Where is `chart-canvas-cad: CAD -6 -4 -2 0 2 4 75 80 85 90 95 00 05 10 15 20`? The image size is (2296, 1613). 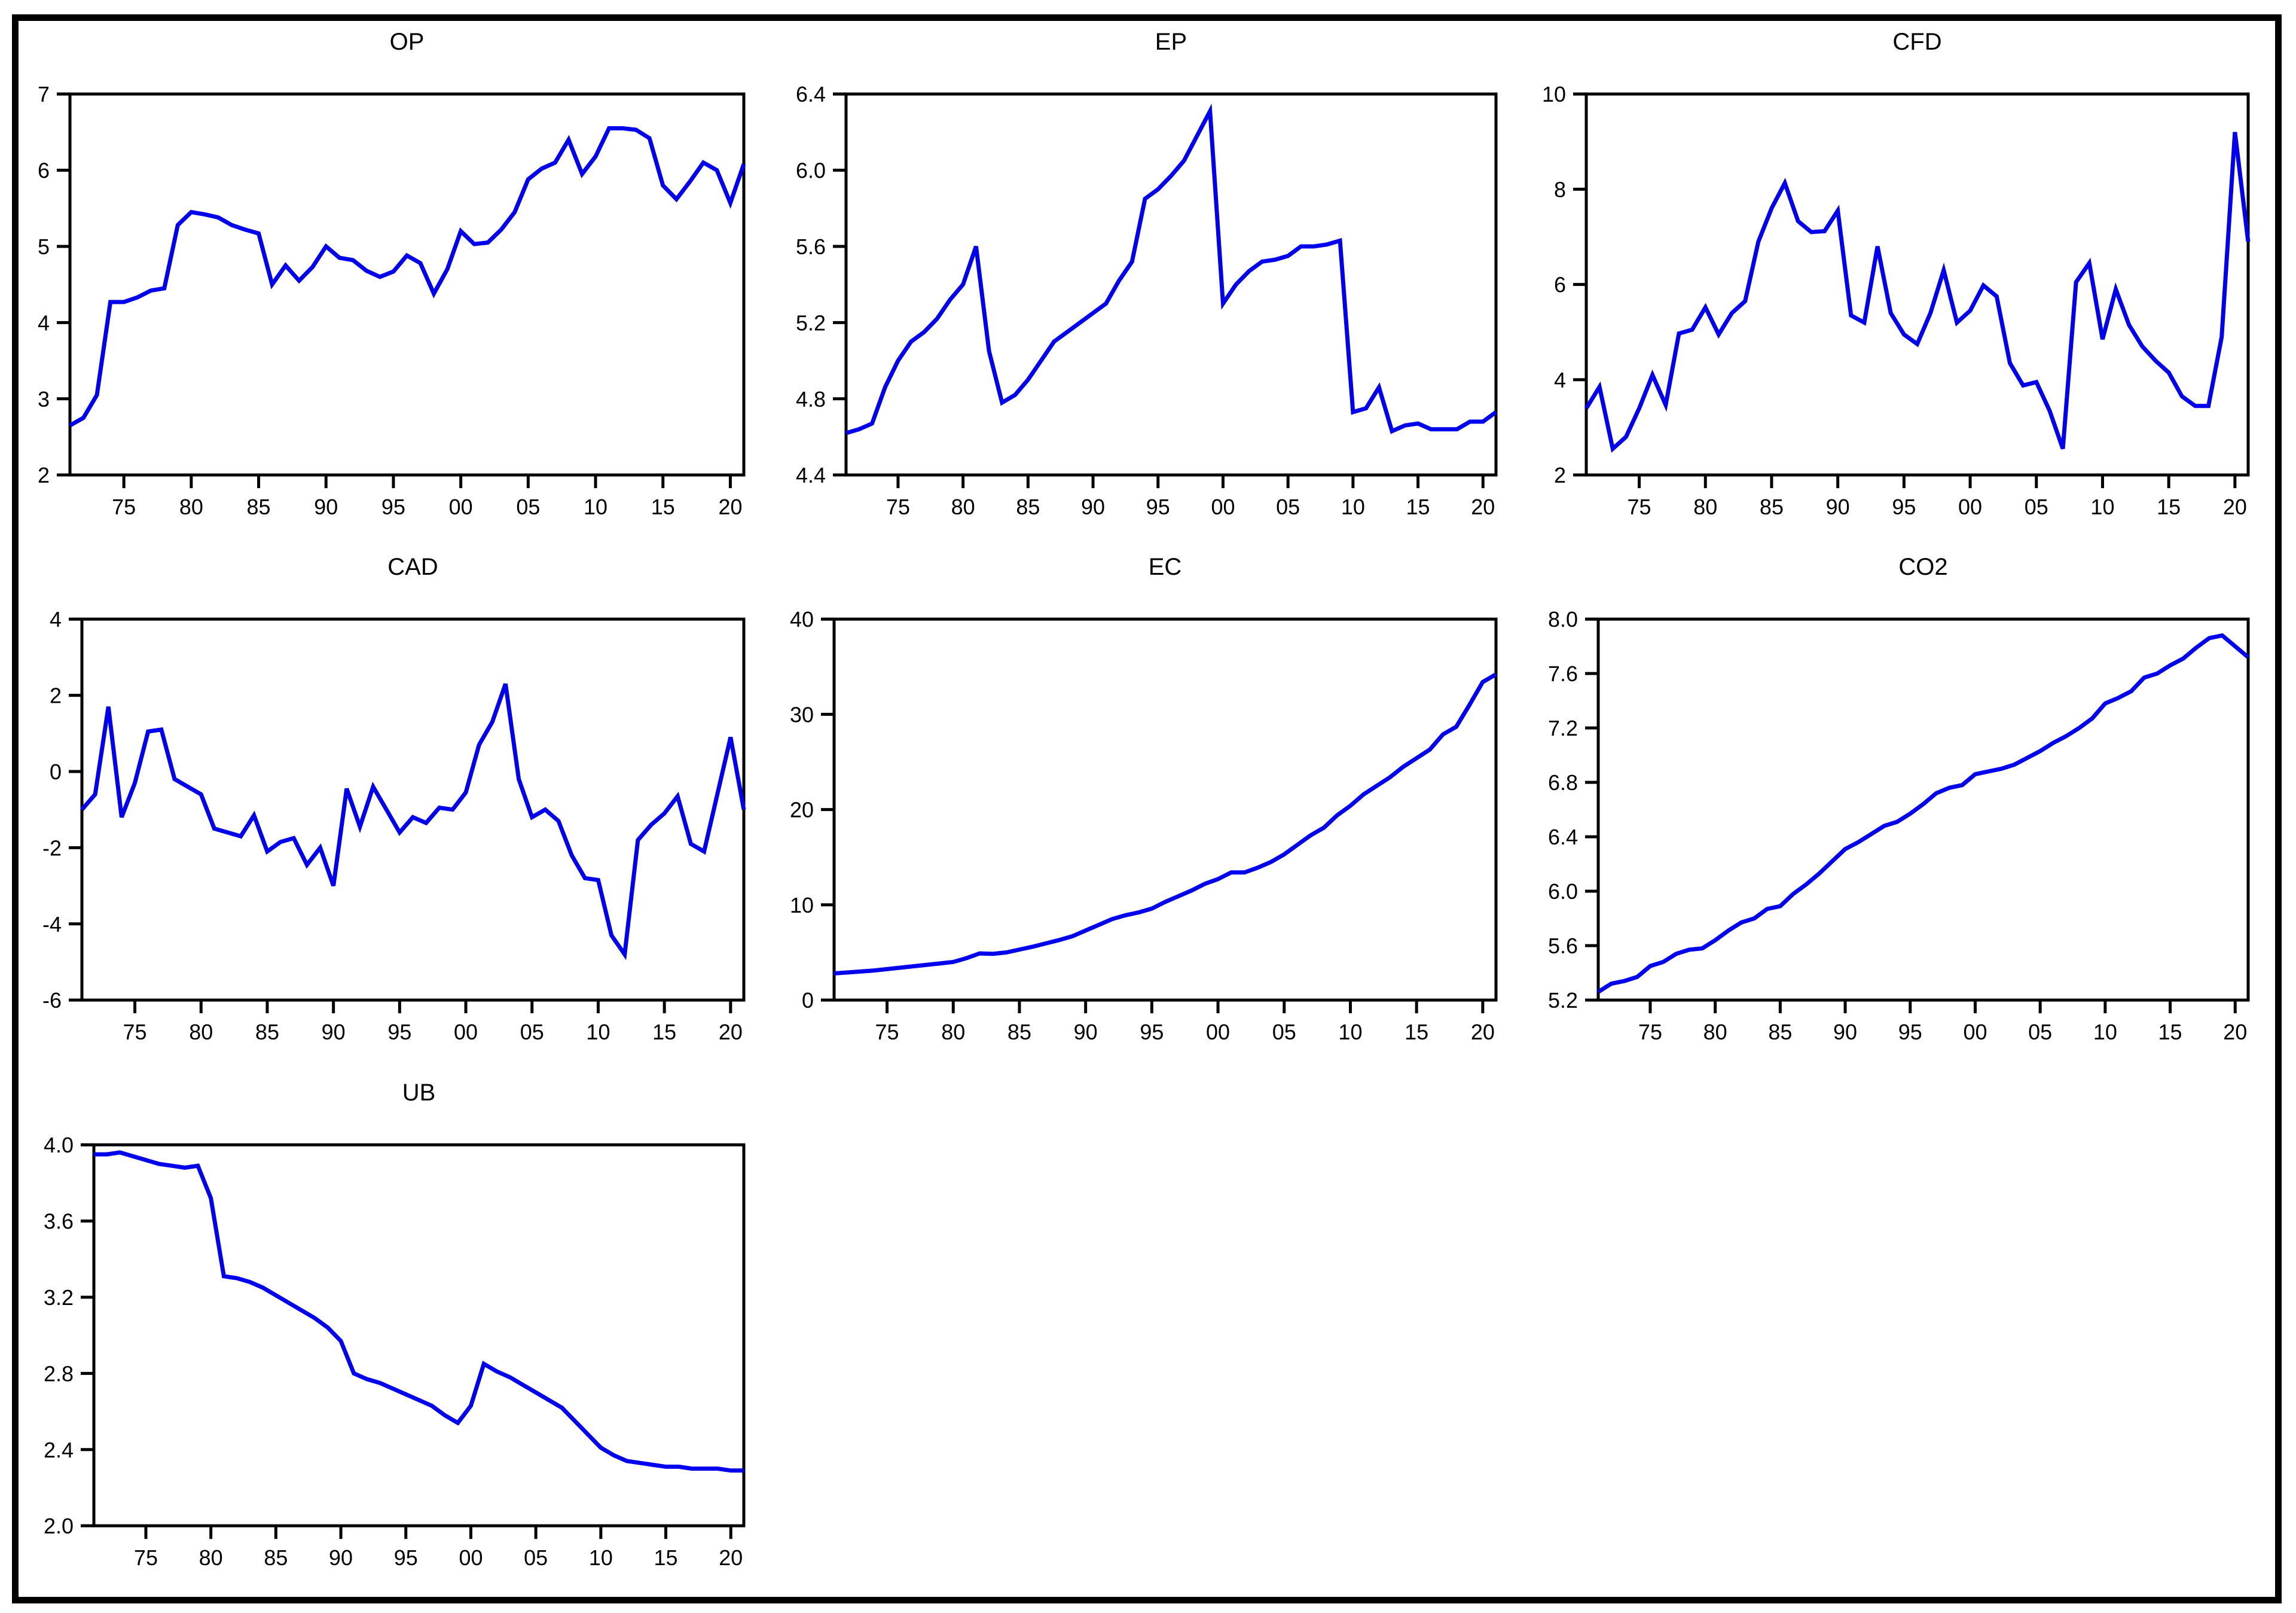
chart-canvas-cad: CAD -6 -4 -2 0 2 4 75 80 85 90 95 00 05 10 15 20 is located at coordinates (394, 799).